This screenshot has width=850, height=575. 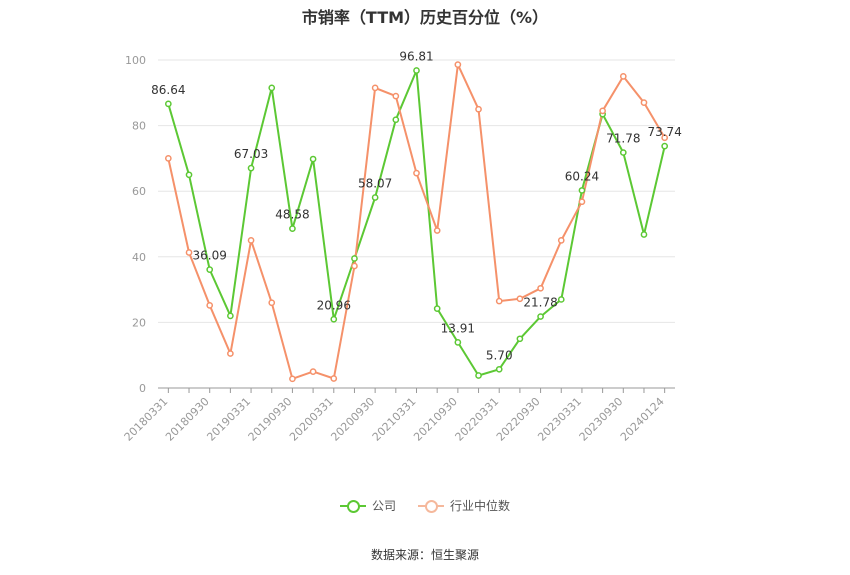 I want to click on data-label-24: 73.74, so click(x=664, y=132).